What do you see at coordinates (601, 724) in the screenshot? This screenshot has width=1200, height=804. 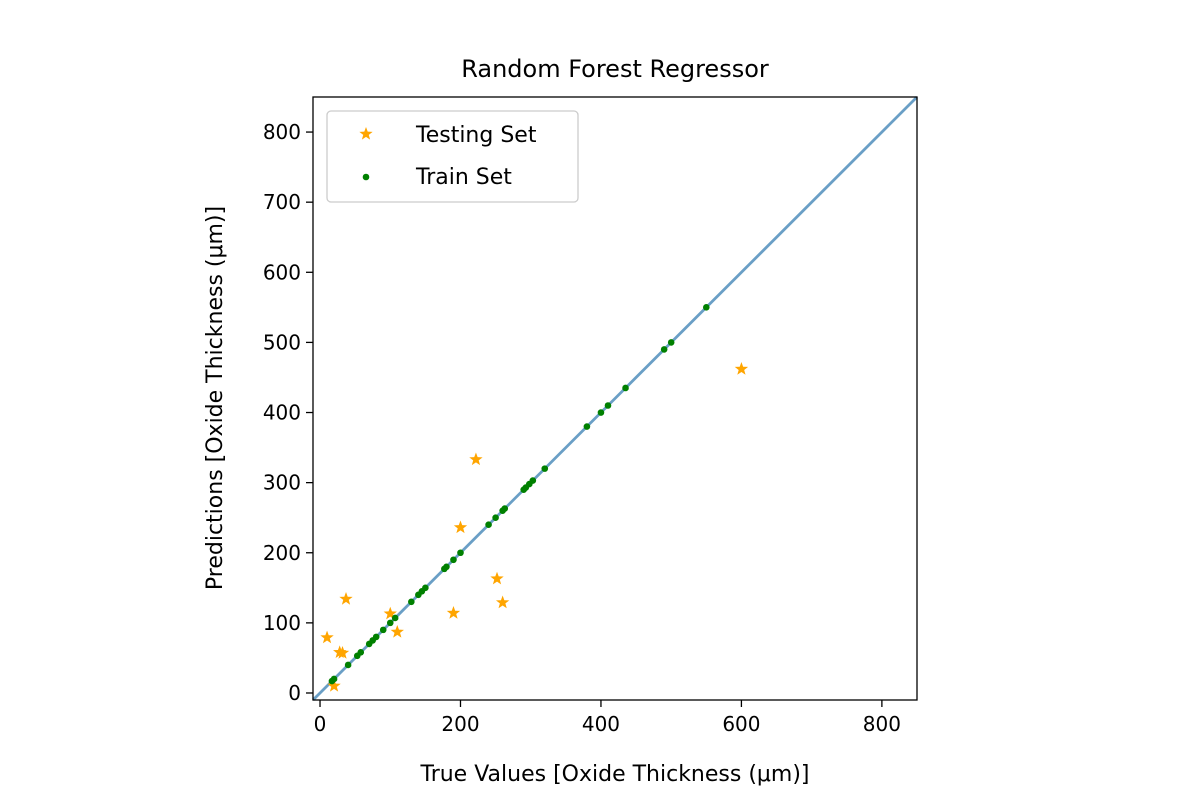 I see `x-tick-label: 400` at bounding box center [601, 724].